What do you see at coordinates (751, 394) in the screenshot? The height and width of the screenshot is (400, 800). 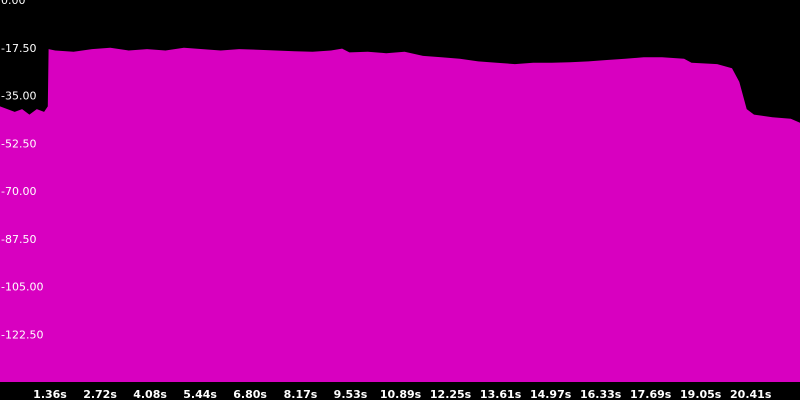 I see `x-tick-label: 20.41s` at bounding box center [751, 394].